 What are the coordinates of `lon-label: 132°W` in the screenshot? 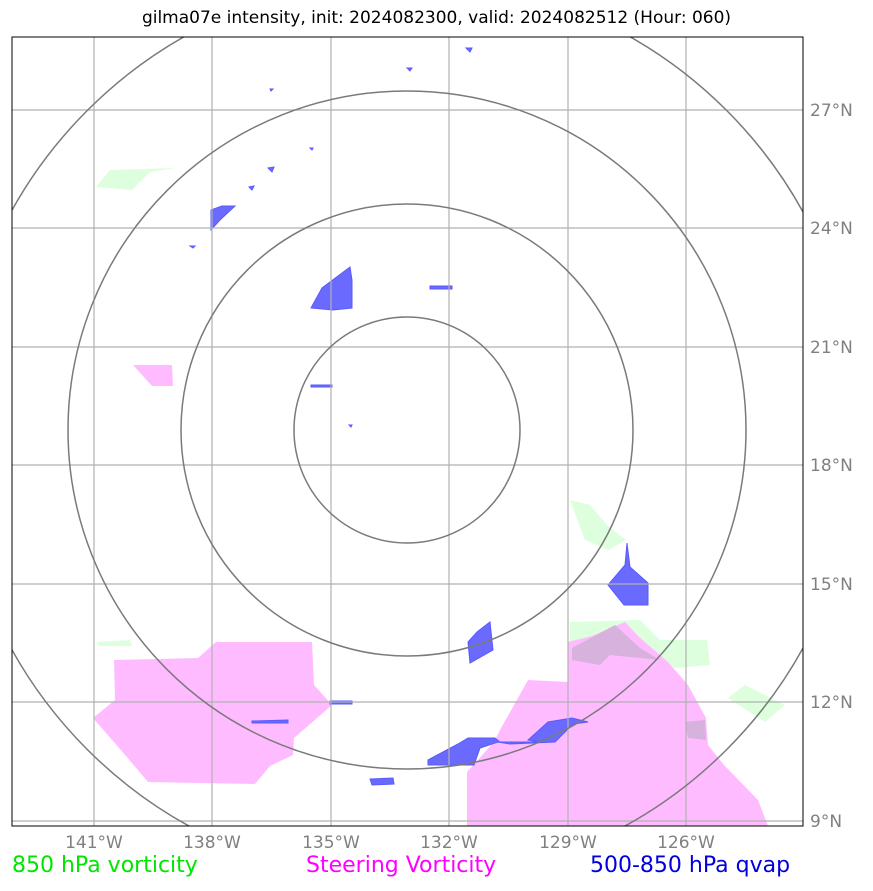 It's located at (449, 843).